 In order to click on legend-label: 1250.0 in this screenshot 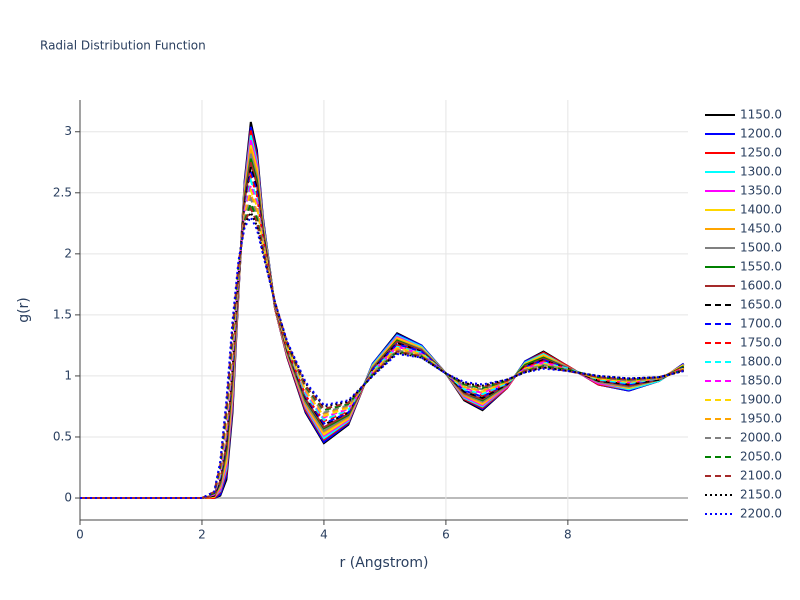, I will do `click(761, 153)`.